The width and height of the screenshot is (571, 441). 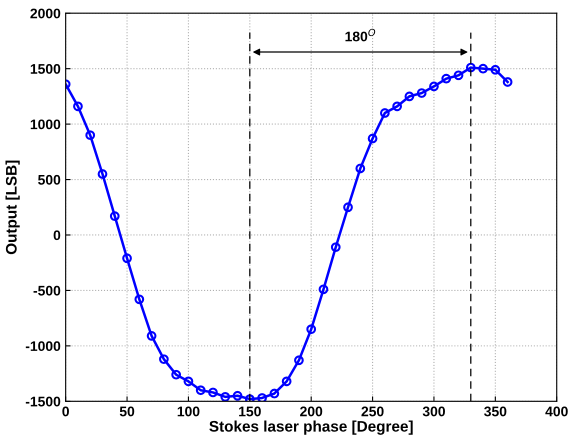 I want to click on x-tick-label: 150, so click(x=250, y=411).